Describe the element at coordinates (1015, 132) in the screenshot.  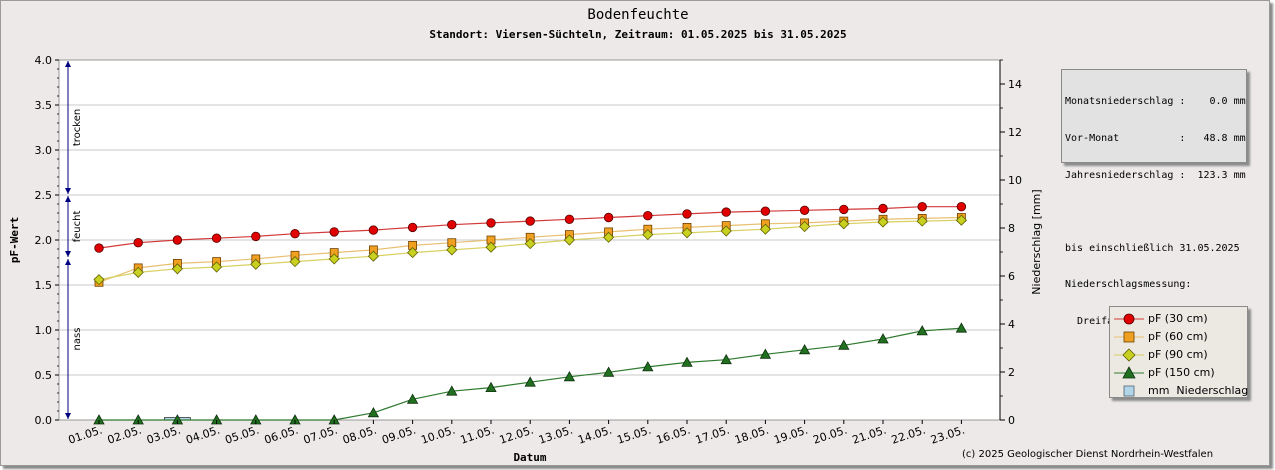
I see `y2-tick-label: 12` at that location.